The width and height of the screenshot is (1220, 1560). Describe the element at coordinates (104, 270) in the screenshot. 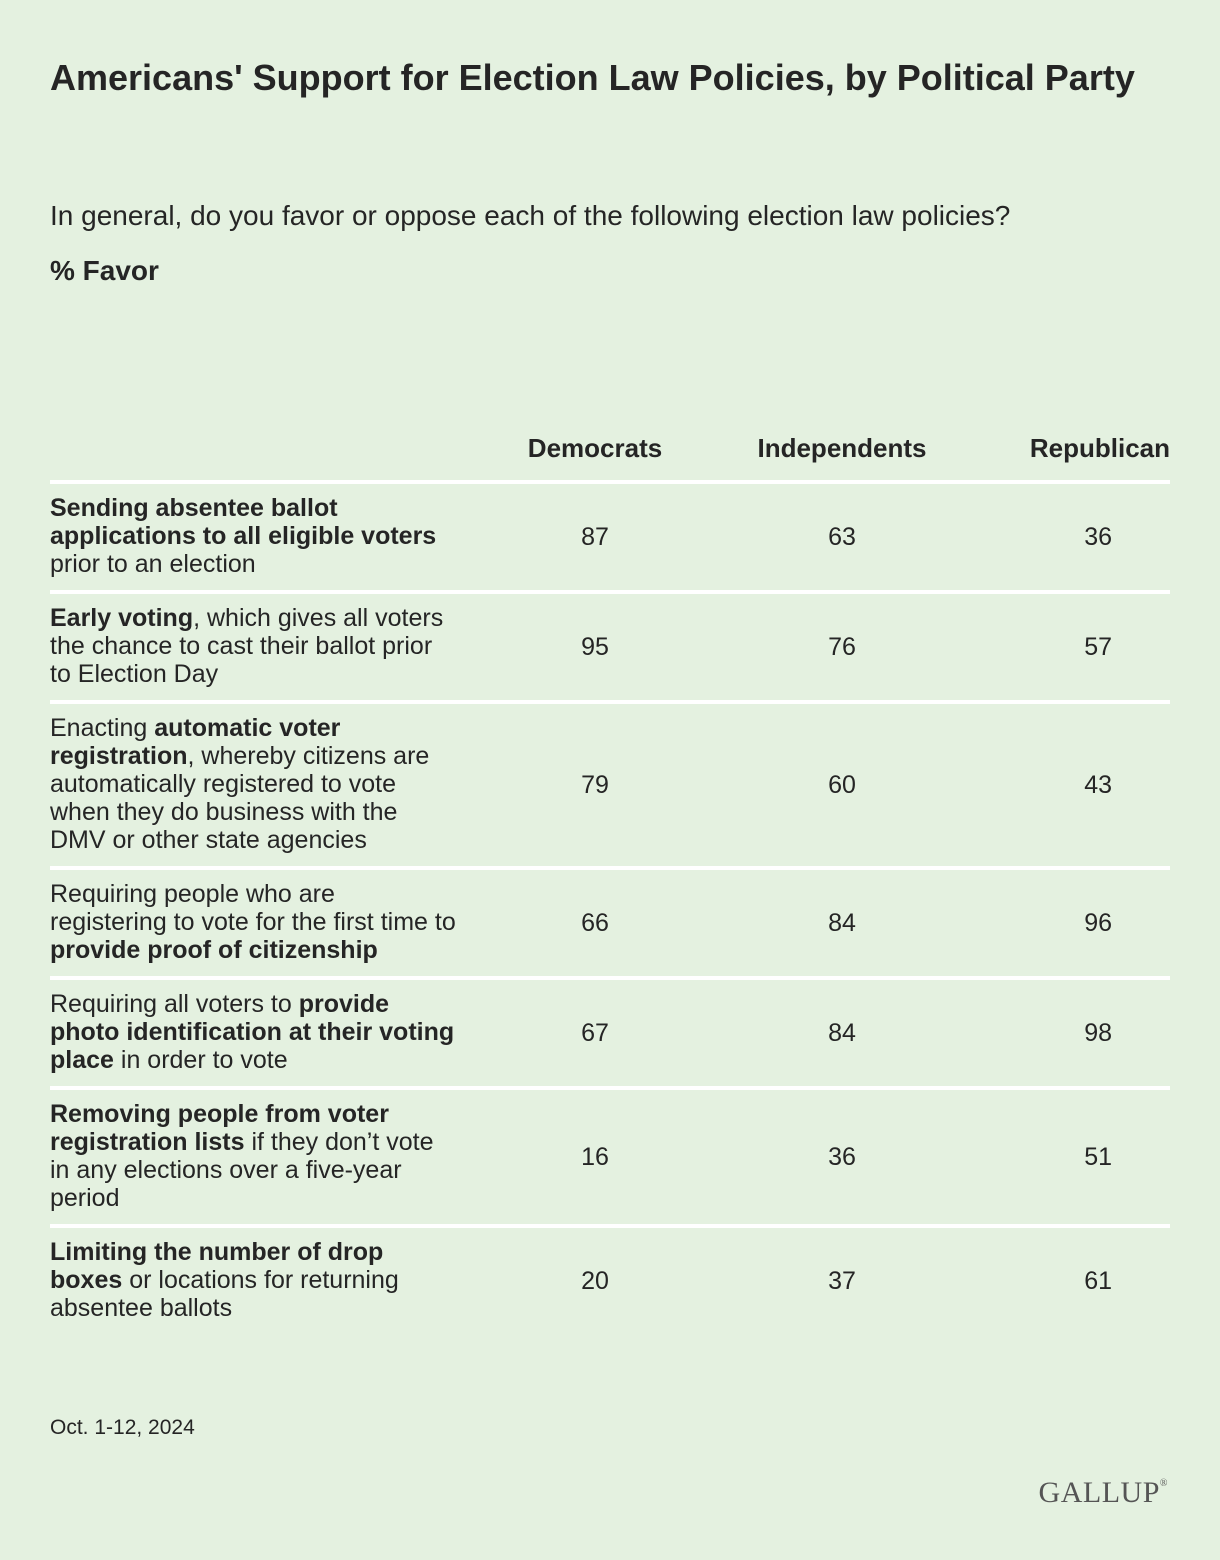

I see `measure-label: % Favor` at that location.